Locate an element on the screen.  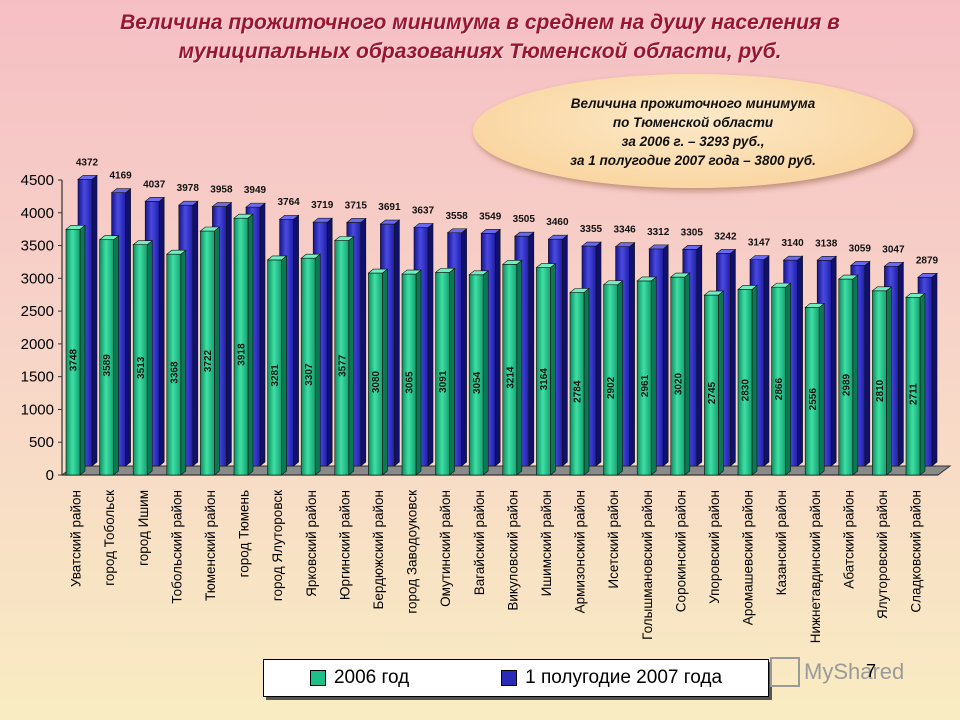
watermark-logo-icon is located at coordinates (785, 672).